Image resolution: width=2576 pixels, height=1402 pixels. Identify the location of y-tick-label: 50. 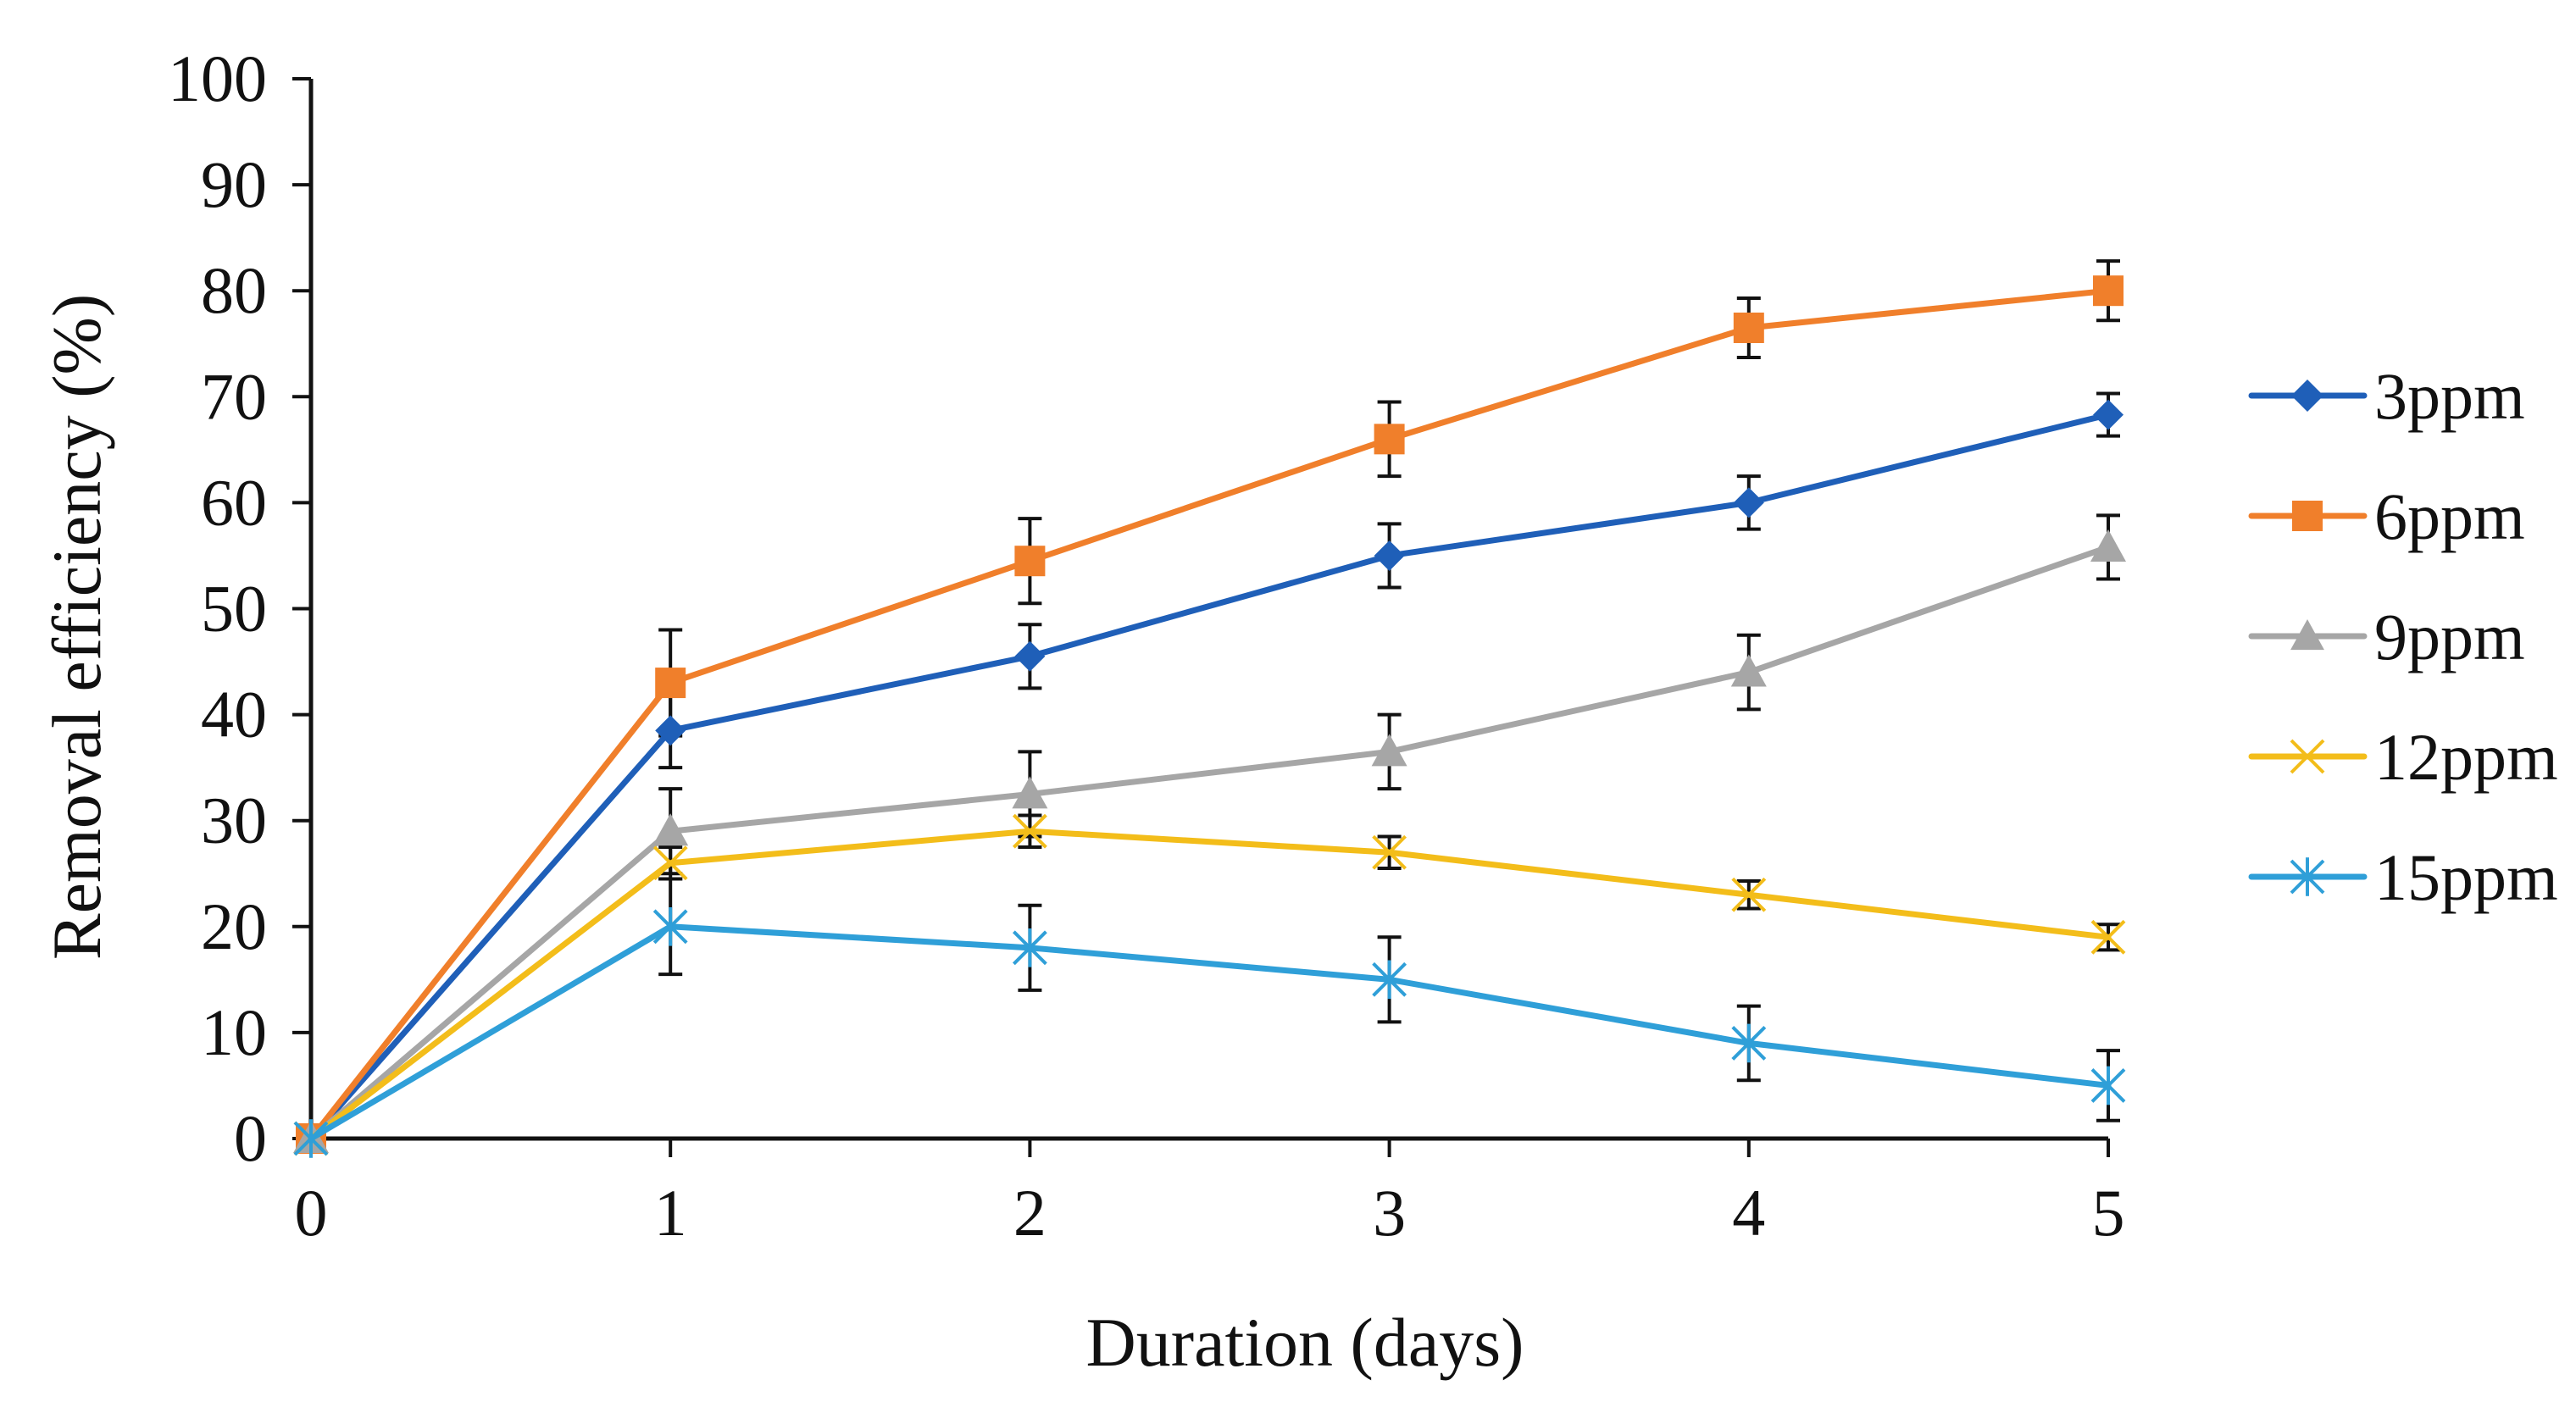
(234, 609).